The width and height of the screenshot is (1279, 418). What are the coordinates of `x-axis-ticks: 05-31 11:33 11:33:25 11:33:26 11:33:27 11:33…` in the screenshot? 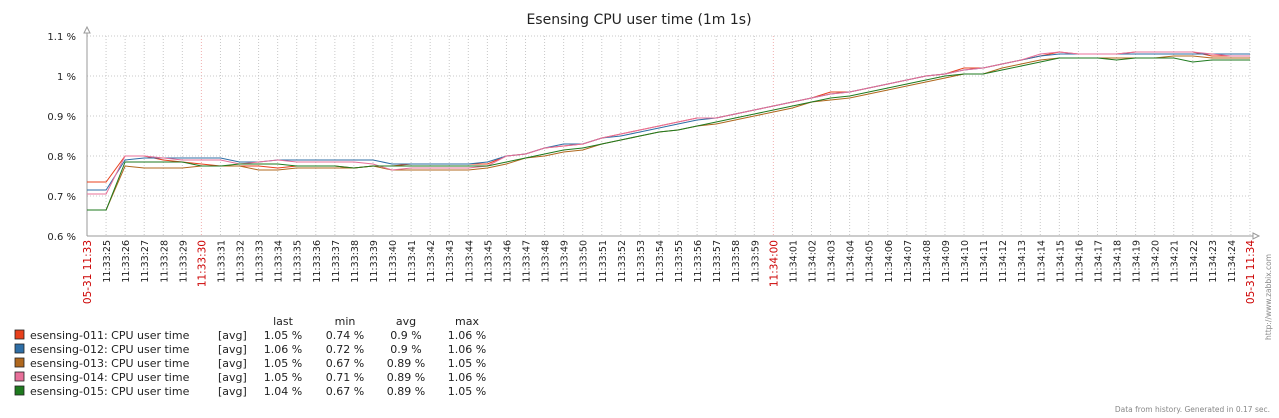 It's located at (669, 272).